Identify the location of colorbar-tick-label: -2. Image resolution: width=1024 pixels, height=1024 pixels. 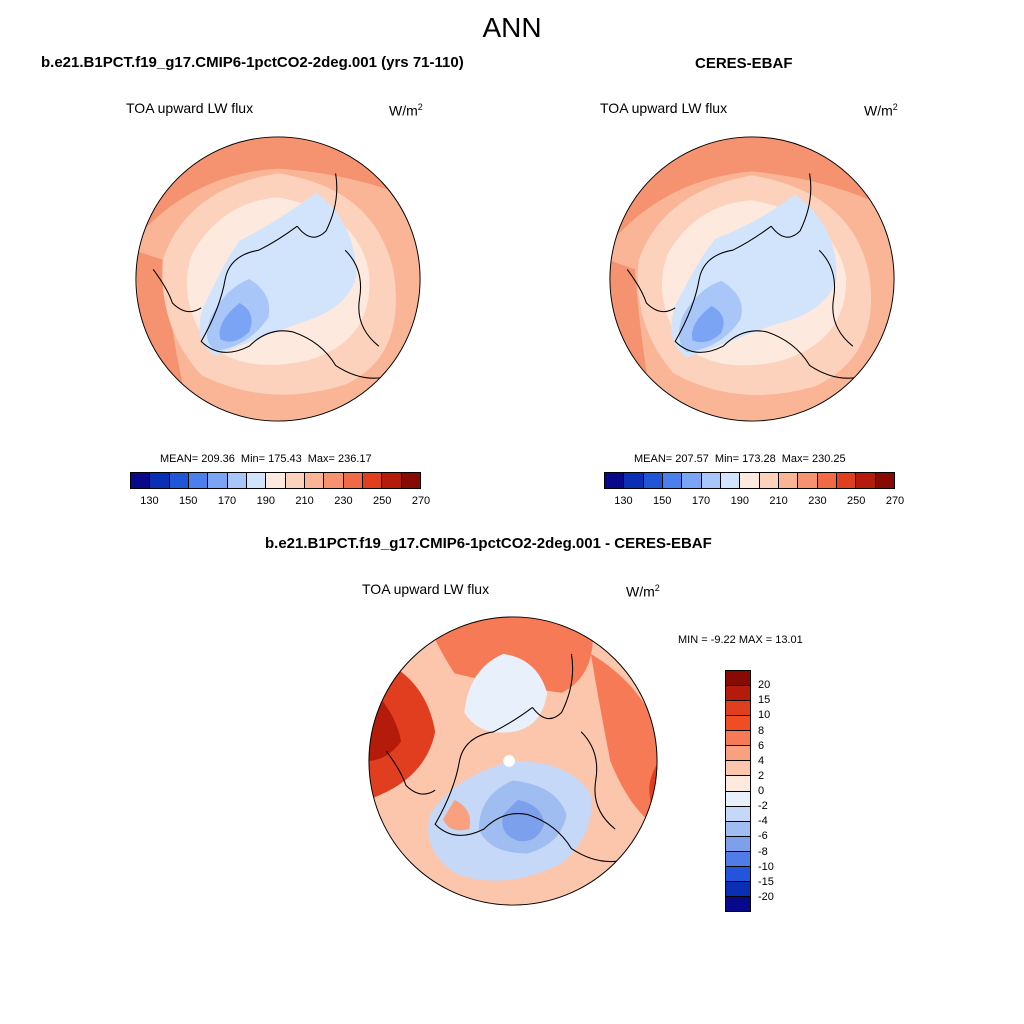
(763, 806).